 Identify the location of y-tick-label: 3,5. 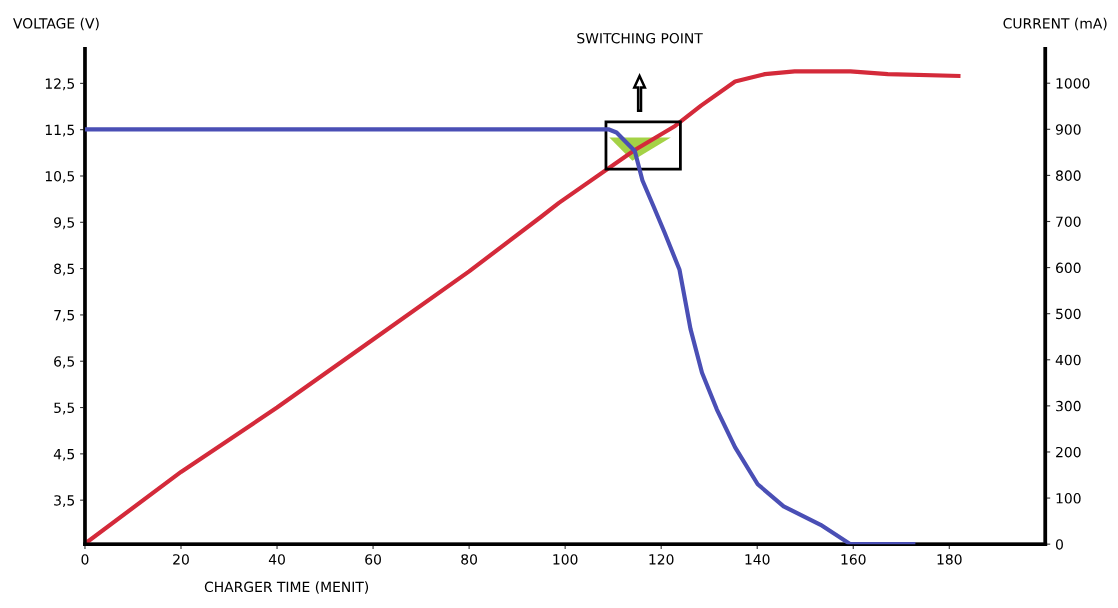
(64, 501).